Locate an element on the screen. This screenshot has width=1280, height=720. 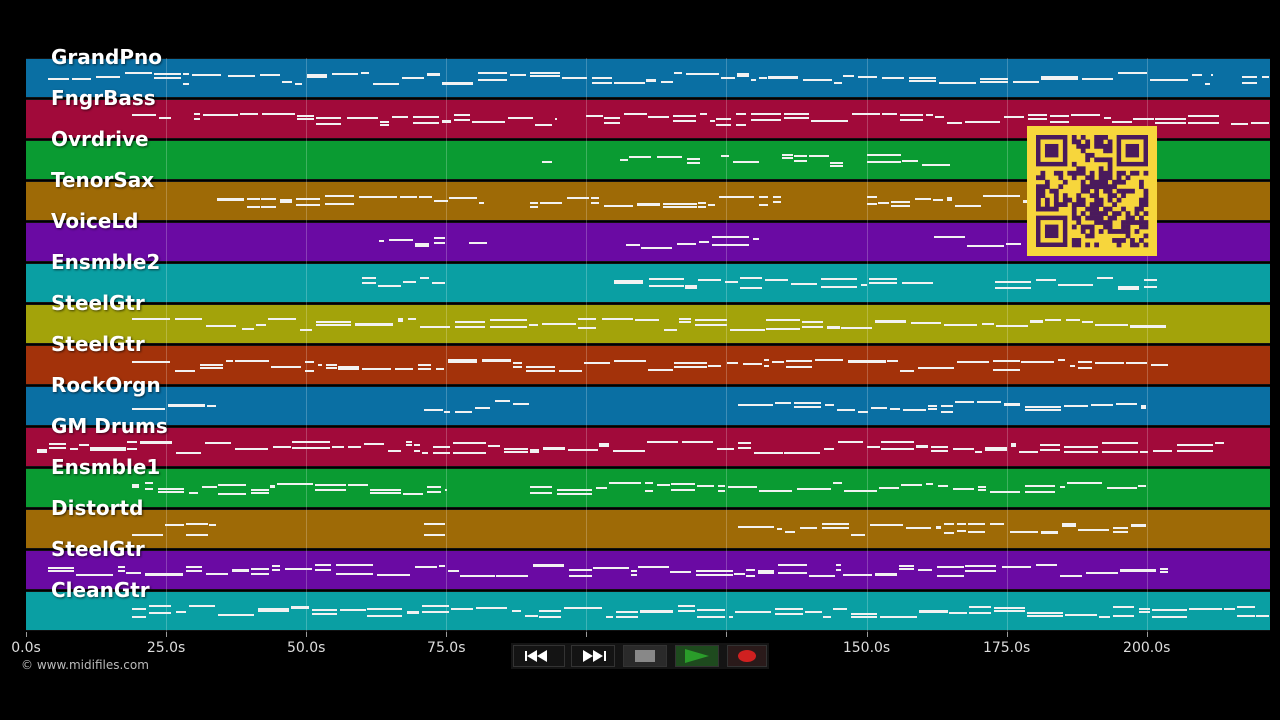
track-lane is located at coordinates (648, 406).